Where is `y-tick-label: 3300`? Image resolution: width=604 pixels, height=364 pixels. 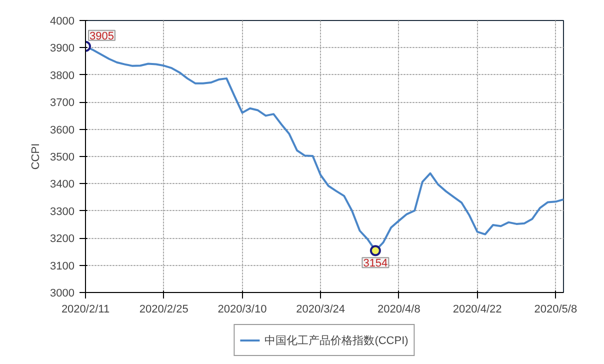
y-tick-label: 3300 is located at coordinates (62, 212).